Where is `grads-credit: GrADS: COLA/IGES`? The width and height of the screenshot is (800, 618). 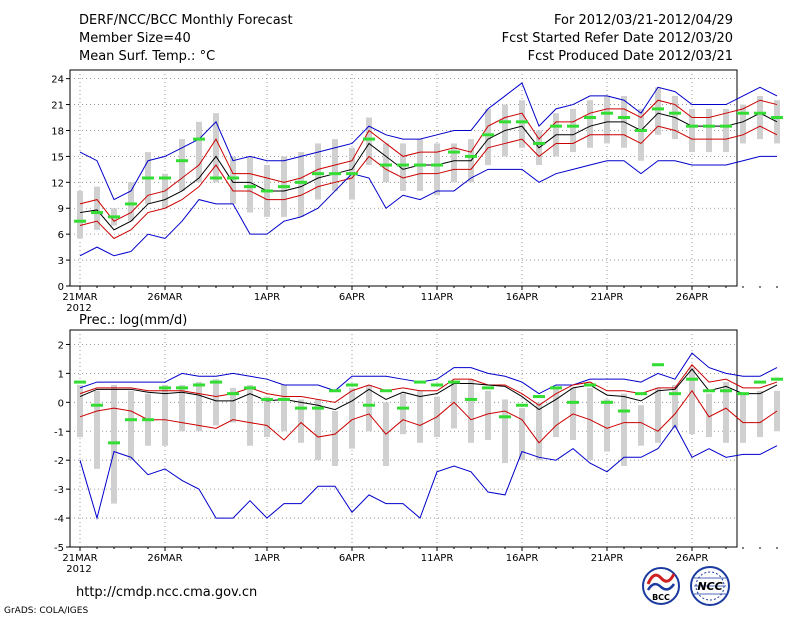
grads-credit: GrADS: COLA/IGES is located at coordinates (46, 611).